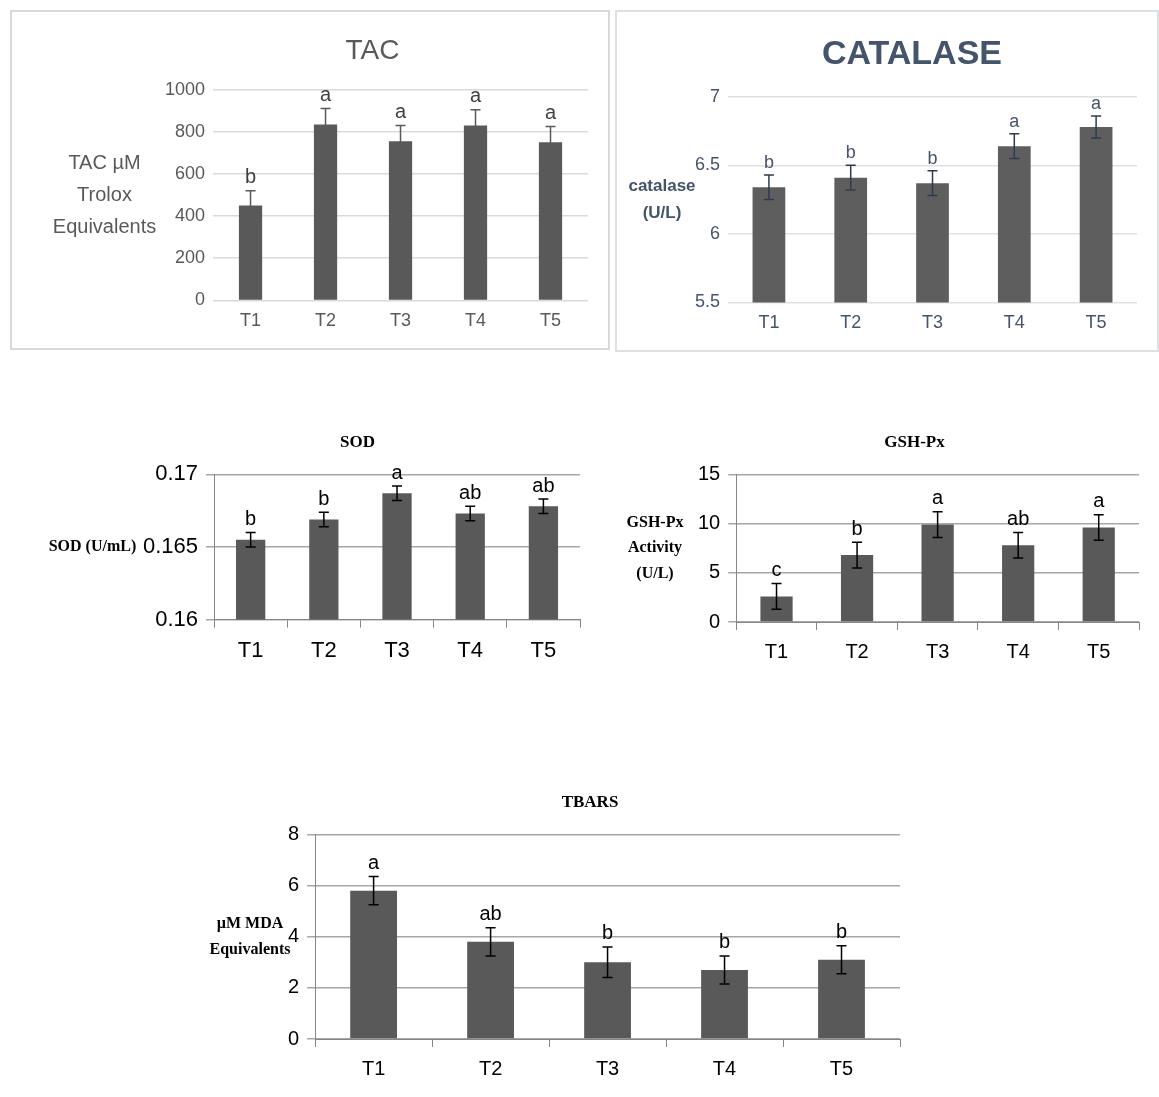 Image resolution: width=1159 pixels, height=1097 pixels. What do you see at coordinates (177, 618) in the screenshot?
I see `y-tick-label: 0.16` at bounding box center [177, 618].